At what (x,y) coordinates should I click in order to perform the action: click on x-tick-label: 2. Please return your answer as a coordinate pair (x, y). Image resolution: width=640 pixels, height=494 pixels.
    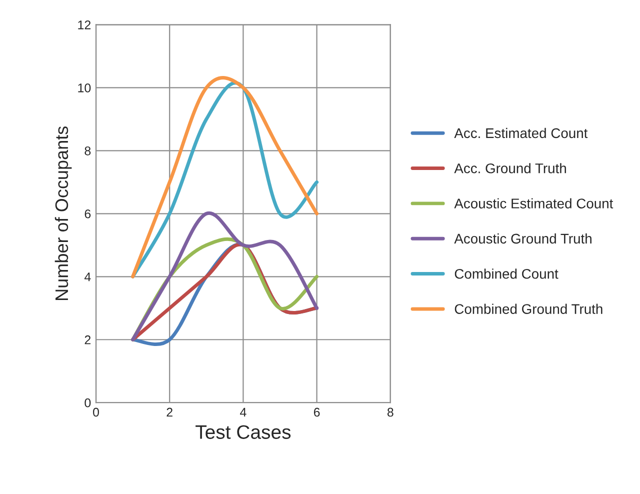
    Looking at the image, I should click on (169, 412).